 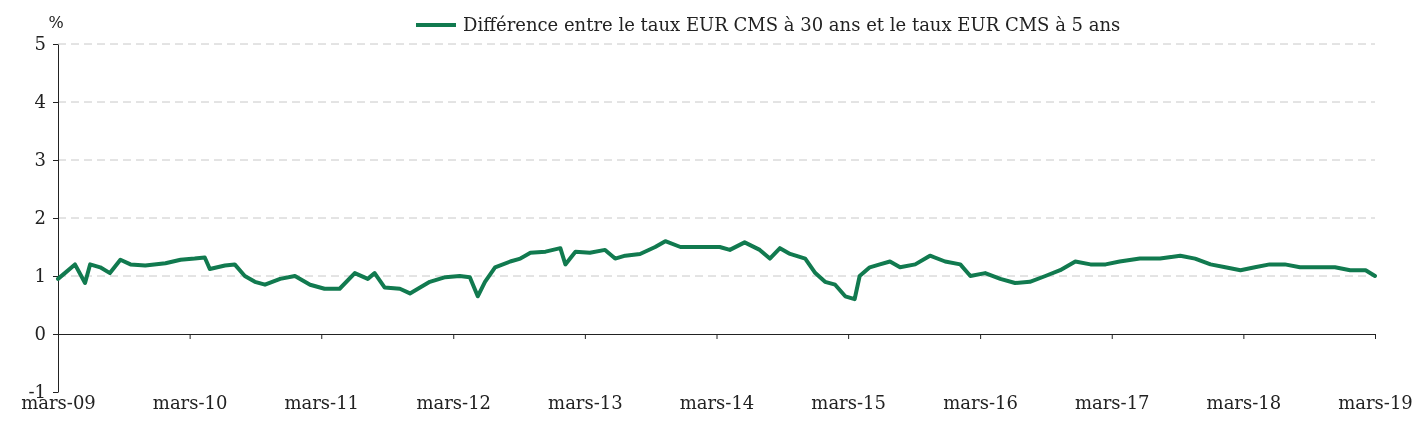 I want to click on x-tick-label: mars-17, so click(x=1112, y=402).